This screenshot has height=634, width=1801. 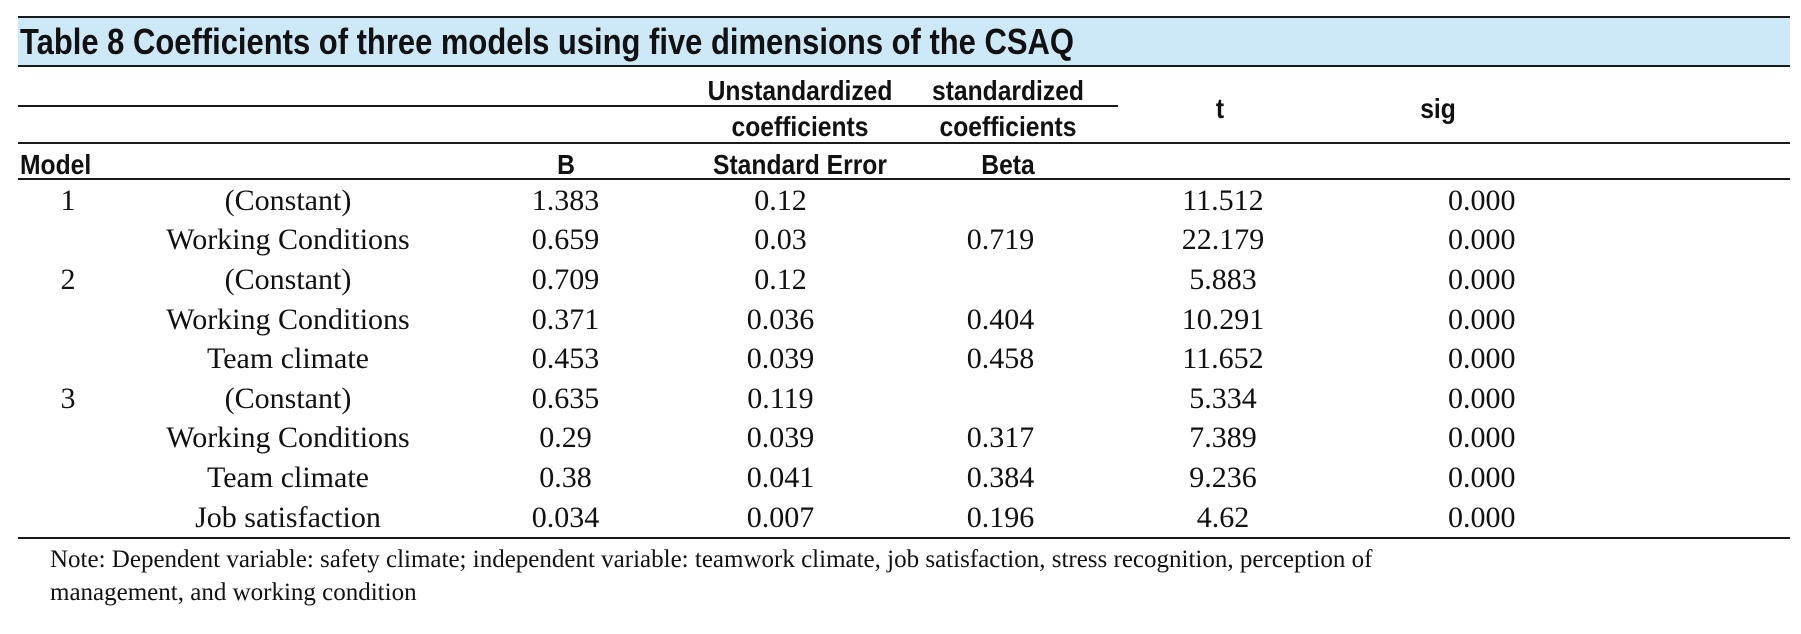 What do you see at coordinates (288, 517) in the screenshot?
I see `cell-variable: Job satisfaction` at bounding box center [288, 517].